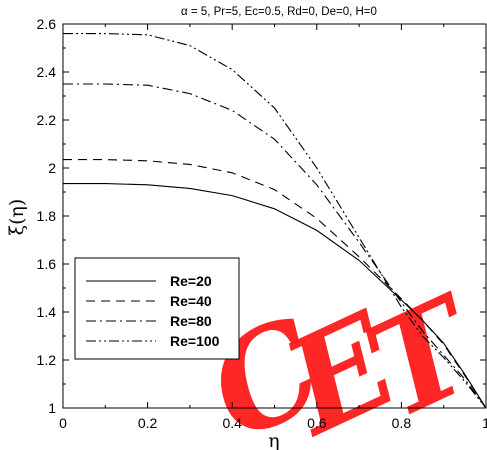  What do you see at coordinates (47, 24) in the screenshot?
I see `y-tick-label: 2.6` at bounding box center [47, 24].